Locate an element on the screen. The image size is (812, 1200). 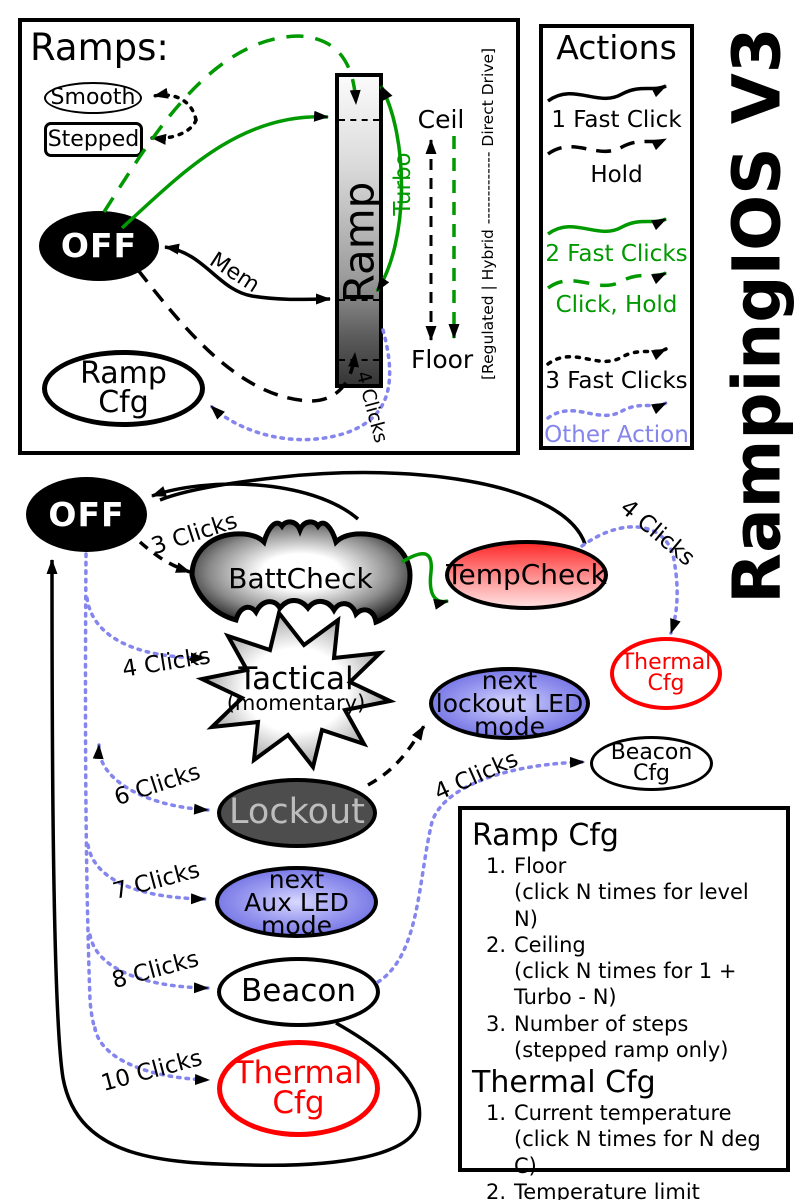
next-aux-line3: mode is located at coordinates (296, 925).